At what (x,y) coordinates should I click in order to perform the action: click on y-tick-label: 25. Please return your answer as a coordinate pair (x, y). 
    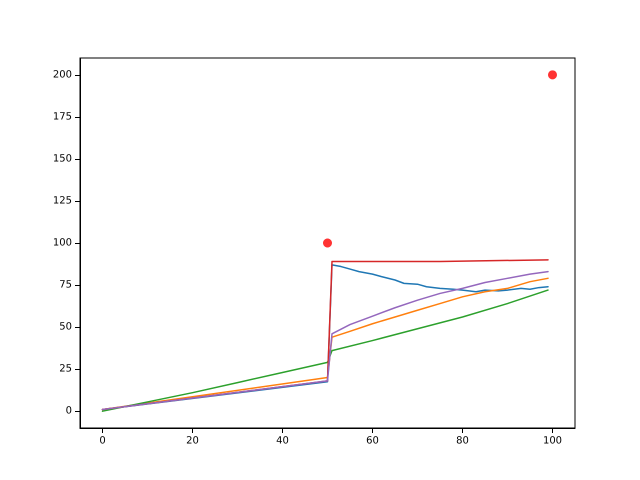
    Looking at the image, I should click on (65, 369).